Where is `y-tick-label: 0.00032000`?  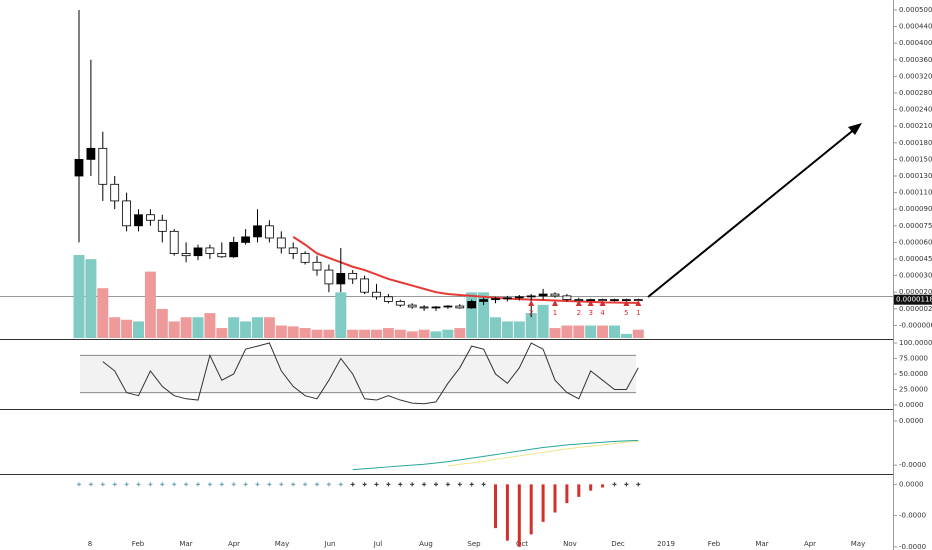 y-tick-label: 0.00032000 is located at coordinates (915, 76).